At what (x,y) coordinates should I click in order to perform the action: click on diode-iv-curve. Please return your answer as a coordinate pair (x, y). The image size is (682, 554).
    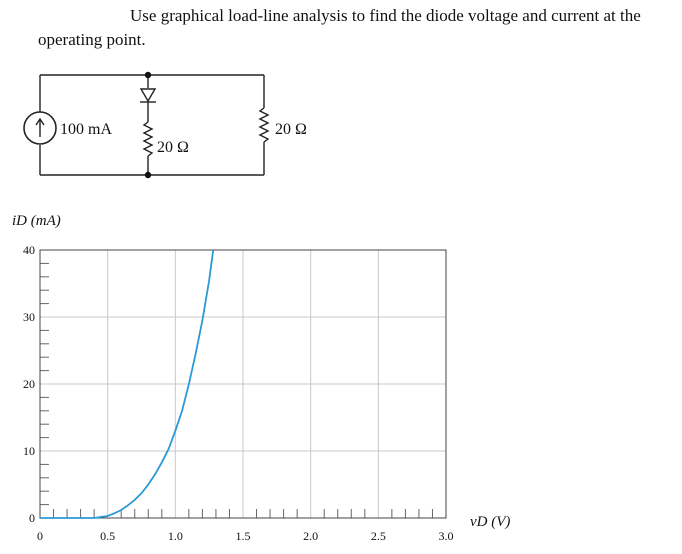
    Looking at the image, I should click on (127, 384).